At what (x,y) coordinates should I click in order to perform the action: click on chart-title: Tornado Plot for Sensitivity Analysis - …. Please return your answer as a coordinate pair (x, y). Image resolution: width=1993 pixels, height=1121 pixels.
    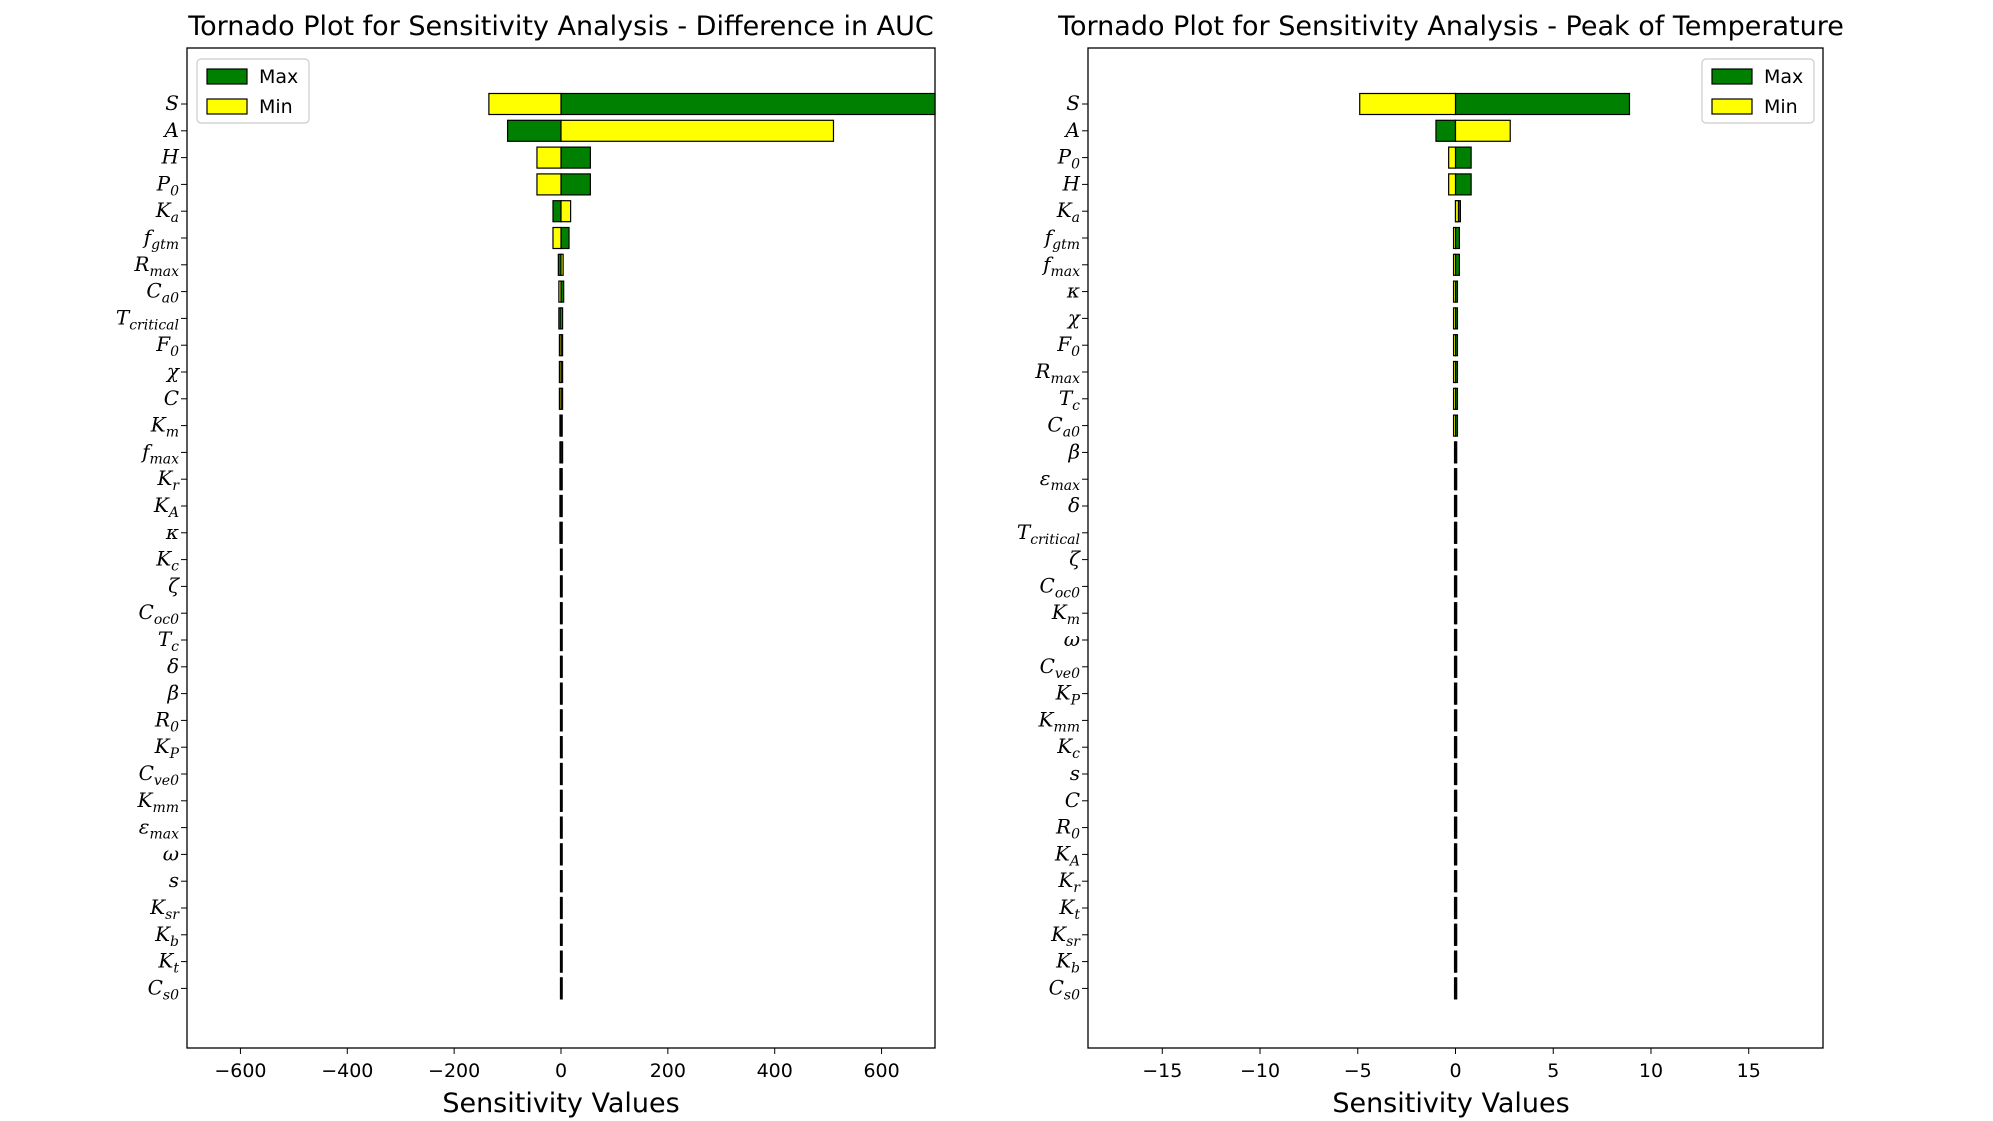
    Looking at the image, I should click on (560, 26).